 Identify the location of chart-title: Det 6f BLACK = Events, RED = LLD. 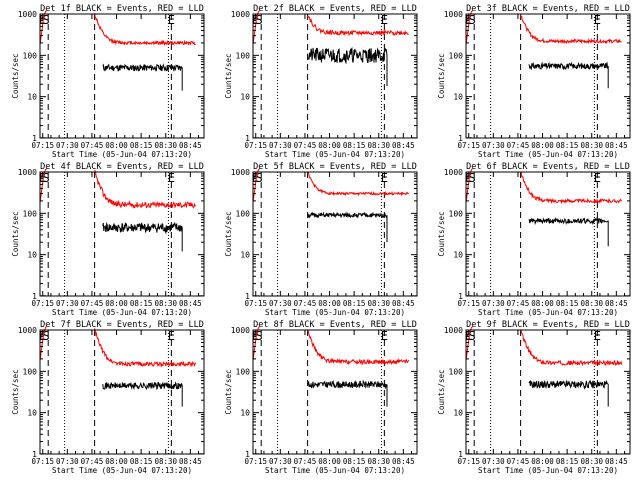
(548, 167).